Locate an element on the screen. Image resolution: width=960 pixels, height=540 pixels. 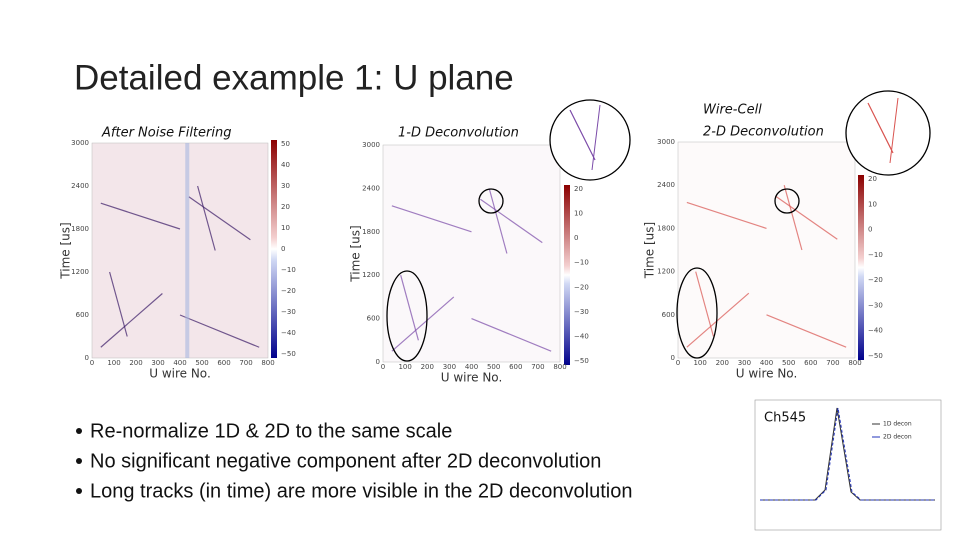
noise-band is located at coordinates (187, 250).